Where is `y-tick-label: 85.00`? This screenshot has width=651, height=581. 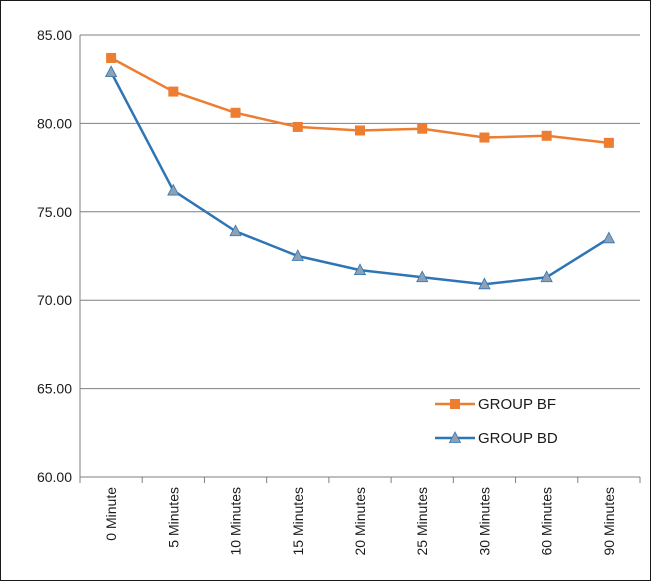
y-tick-label: 85.00 is located at coordinates (54, 35).